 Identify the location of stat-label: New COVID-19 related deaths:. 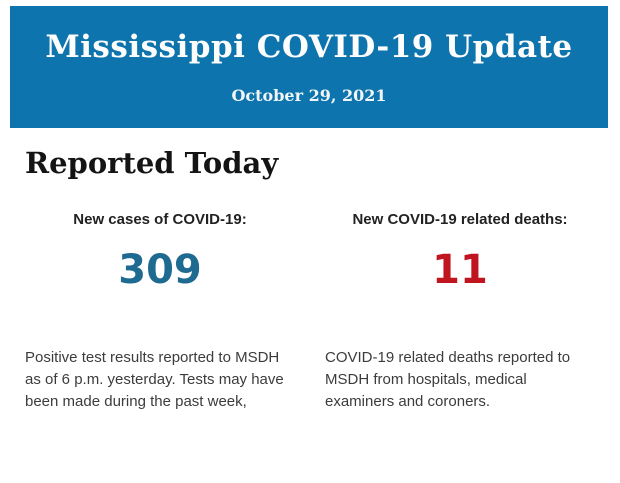
(460, 219).